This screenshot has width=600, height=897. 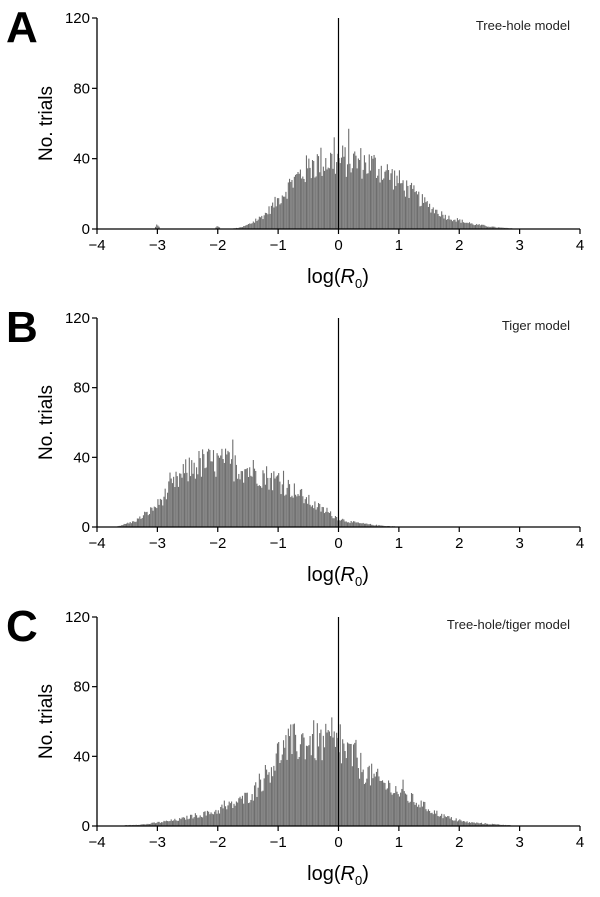 I want to click on y-tick-label: 120, so click(x=77, y=617).